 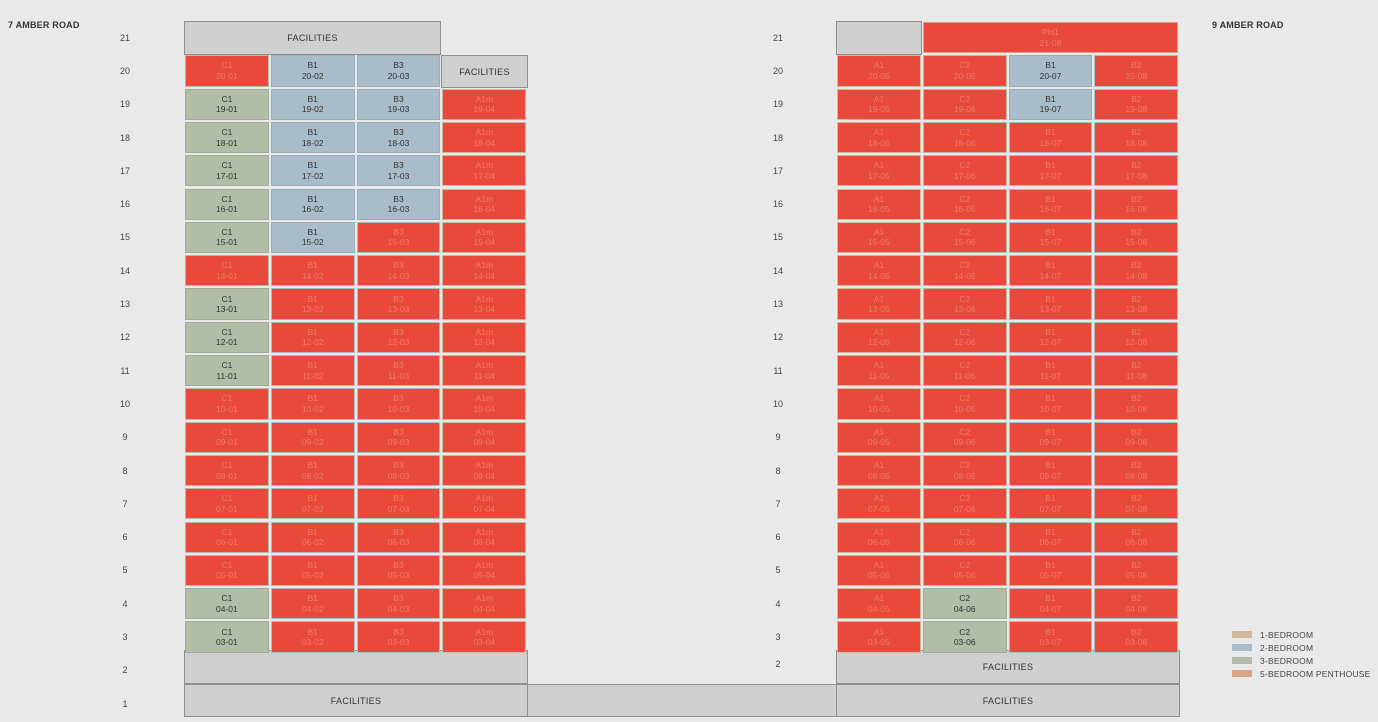 I want to click on unit-11-05: A1 11-05, so click(x=879, y=371).